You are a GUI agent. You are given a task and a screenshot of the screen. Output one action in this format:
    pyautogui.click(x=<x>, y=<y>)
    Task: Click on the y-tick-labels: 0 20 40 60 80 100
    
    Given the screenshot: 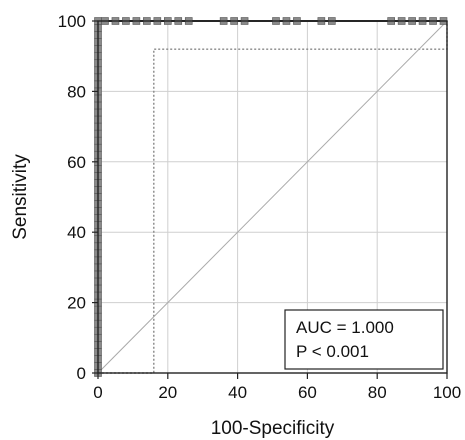 What is the action you would take?
    pyautogui.click(x=72, y=197)
    